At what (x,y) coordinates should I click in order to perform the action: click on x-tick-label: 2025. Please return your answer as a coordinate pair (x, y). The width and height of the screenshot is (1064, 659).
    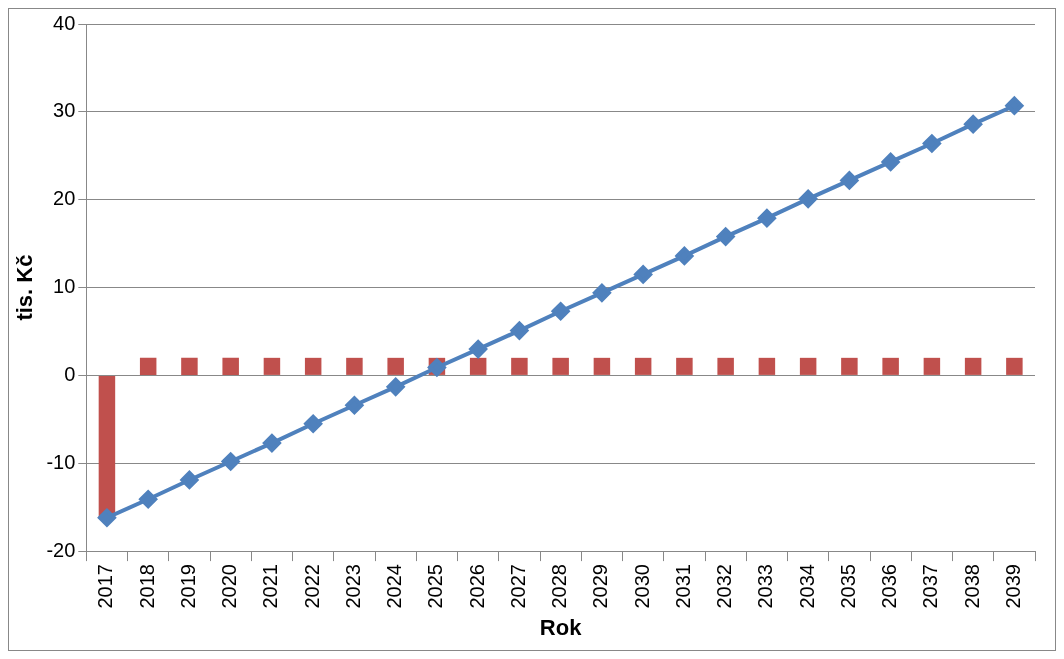
    Looking at the image, I should click on (435, 586).